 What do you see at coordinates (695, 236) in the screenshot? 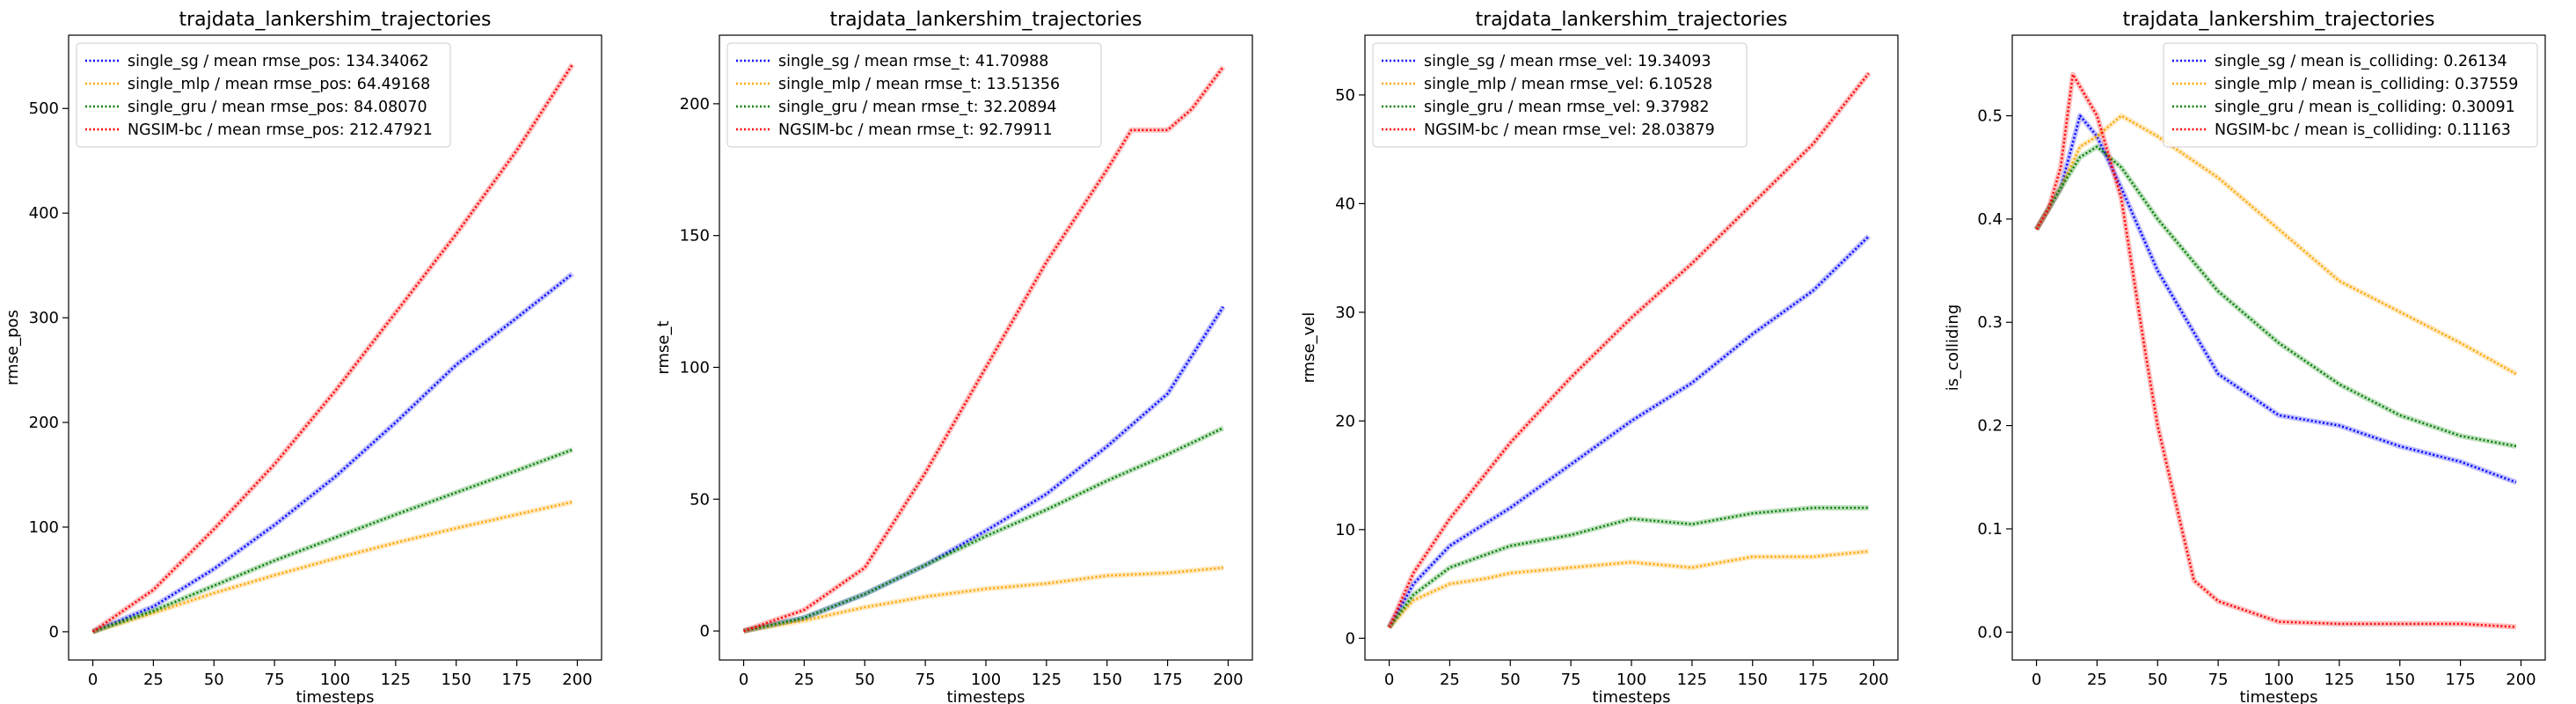
I see `y-tick-label: 150` at bounding box center [695, 236].